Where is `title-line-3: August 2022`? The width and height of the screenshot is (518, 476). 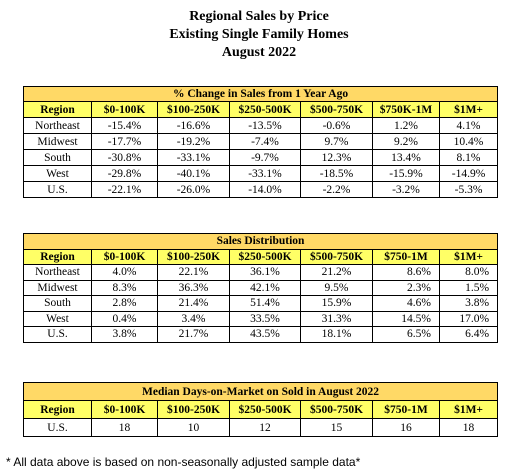 title-line-3: August 2022 is located at coordinates (259, 52).